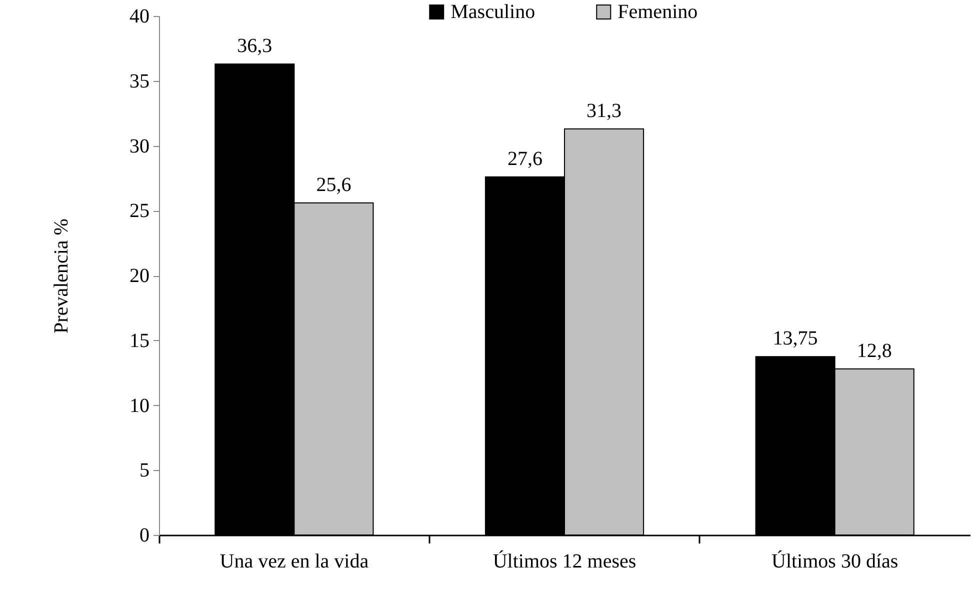 Image resolution: width=974 pixels, height=590 pixels. I want to click on y-tick-label: 30, so click(140, 146).